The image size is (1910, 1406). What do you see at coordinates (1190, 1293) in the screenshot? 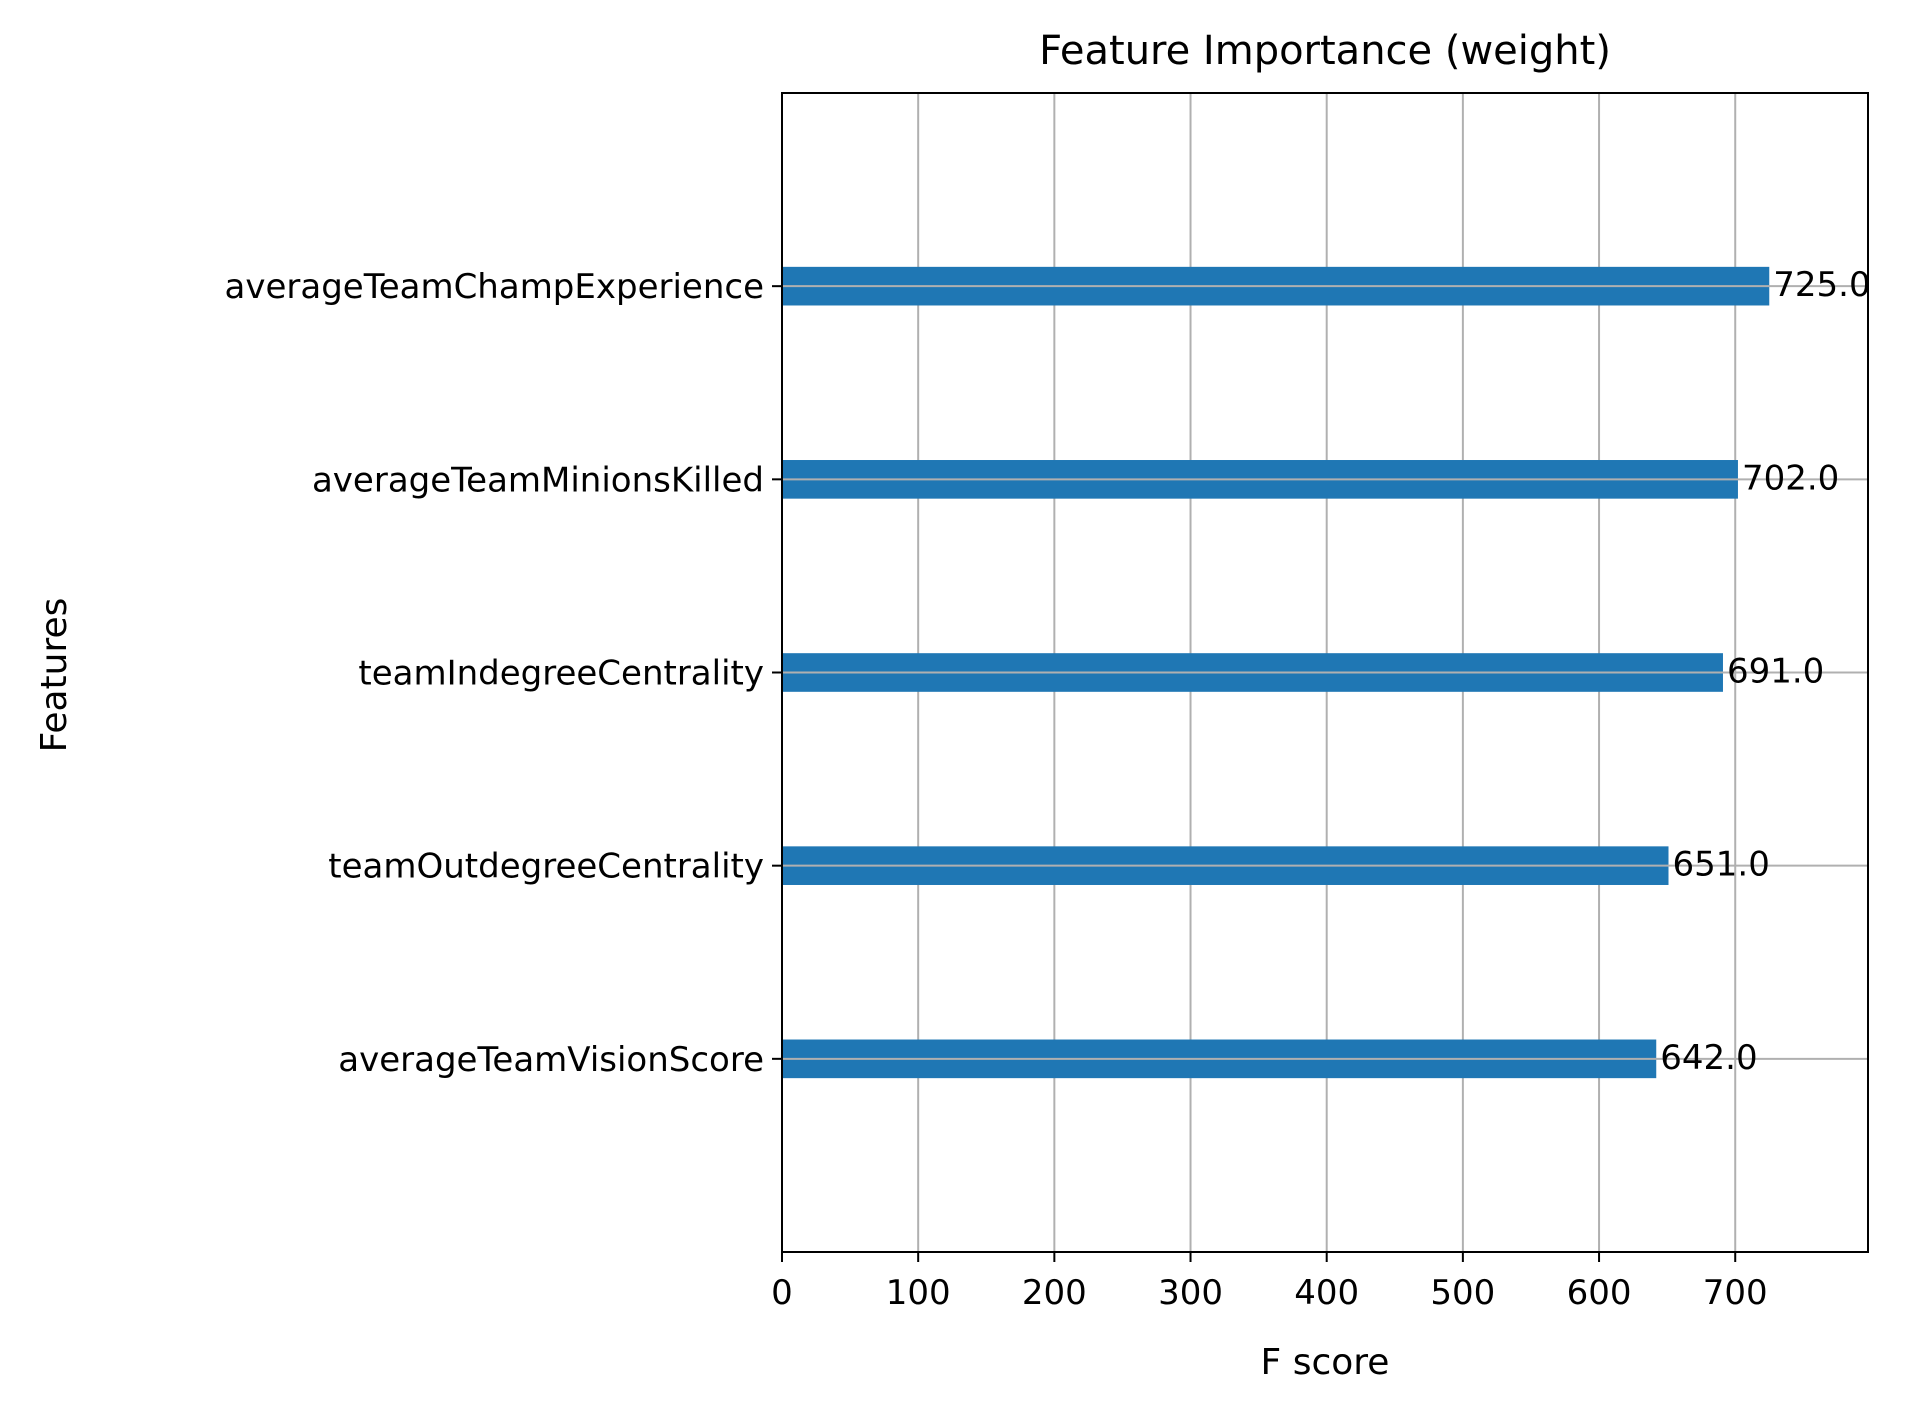
I see `x-tick-label: 300` at bounding box center [1190, 1293].